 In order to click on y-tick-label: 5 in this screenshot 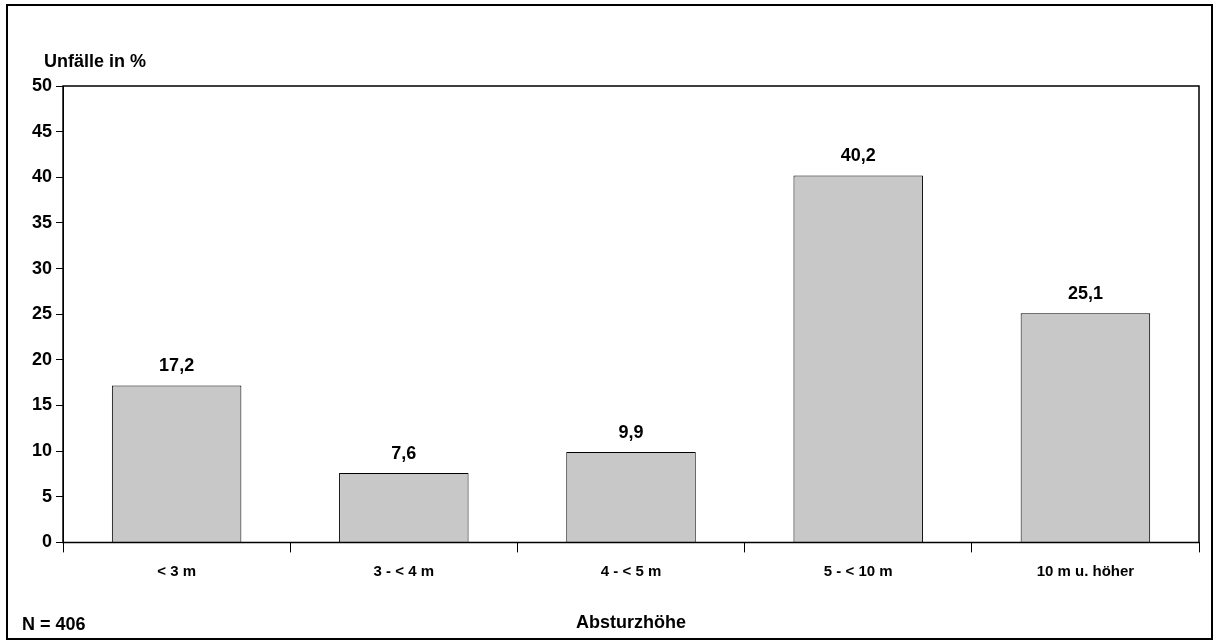, I will do `click(47, 495)`.